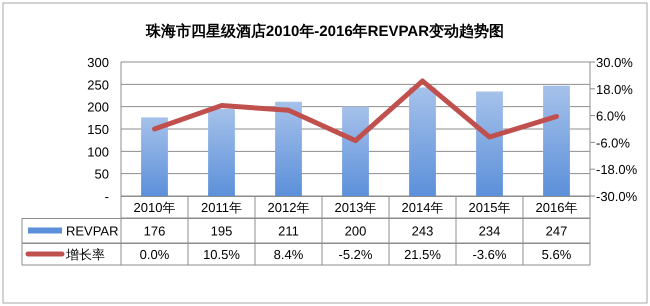  What do you see at coordinates (98, 84) in the screenshot?
I see `ytick: 250` at bounding box center [98, 84].